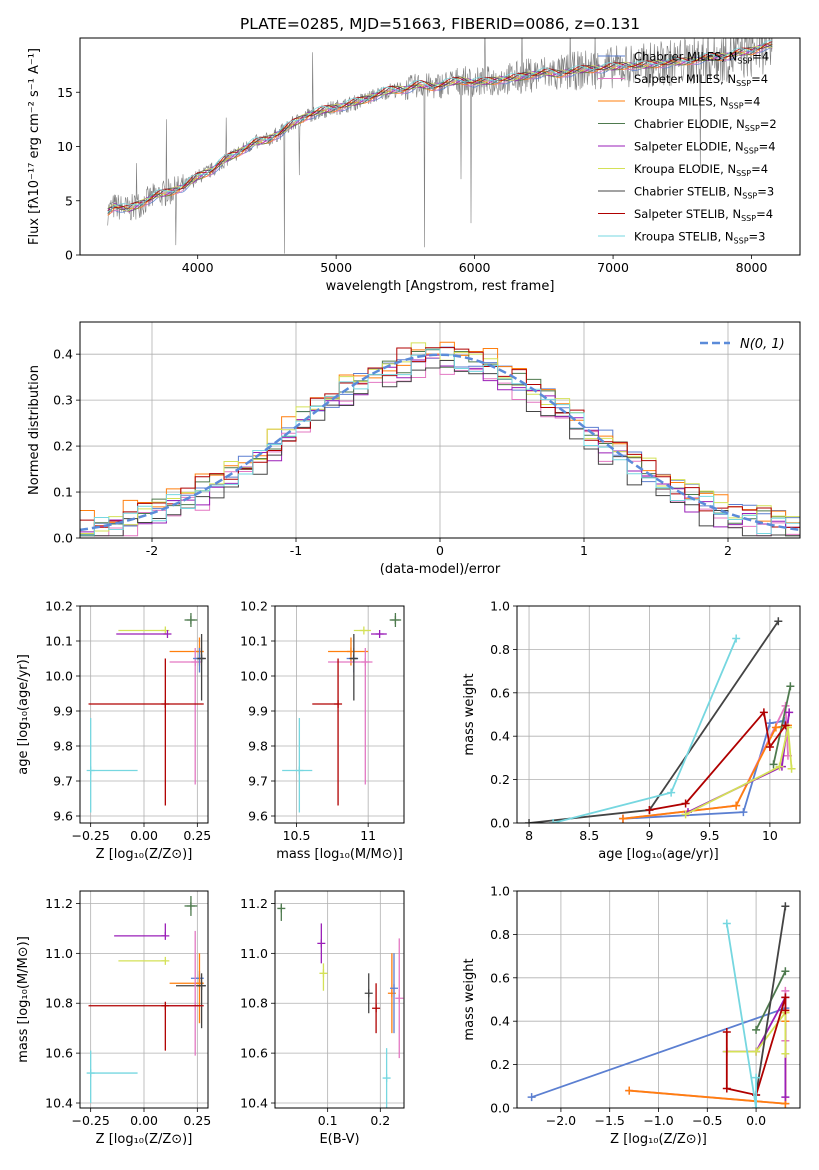 The image size is (819, 1170). I want to click on legend-label: Kroupa MILES, NSSP=4, so click(697, 103).